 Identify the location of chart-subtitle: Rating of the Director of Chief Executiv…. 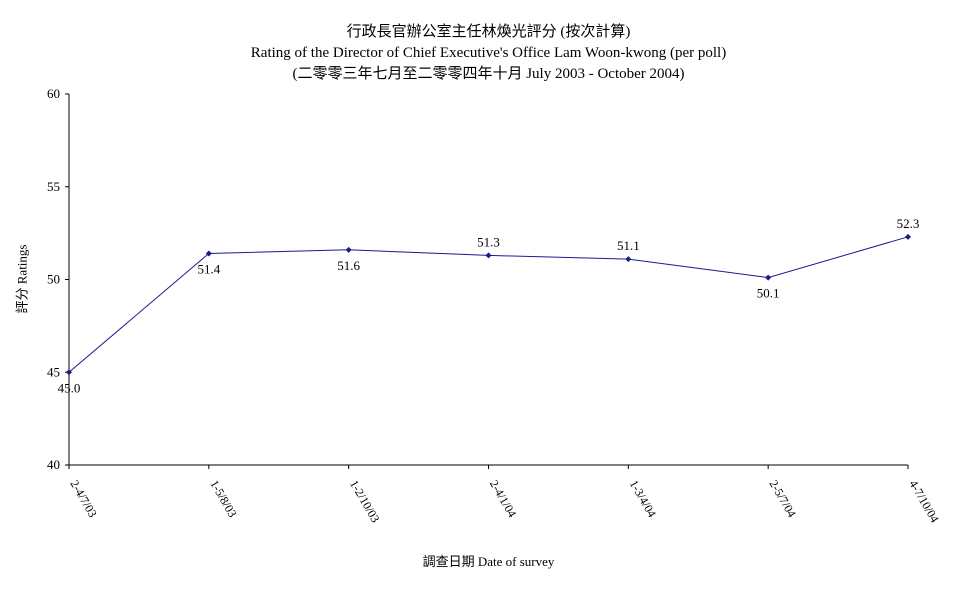
(488, 53).